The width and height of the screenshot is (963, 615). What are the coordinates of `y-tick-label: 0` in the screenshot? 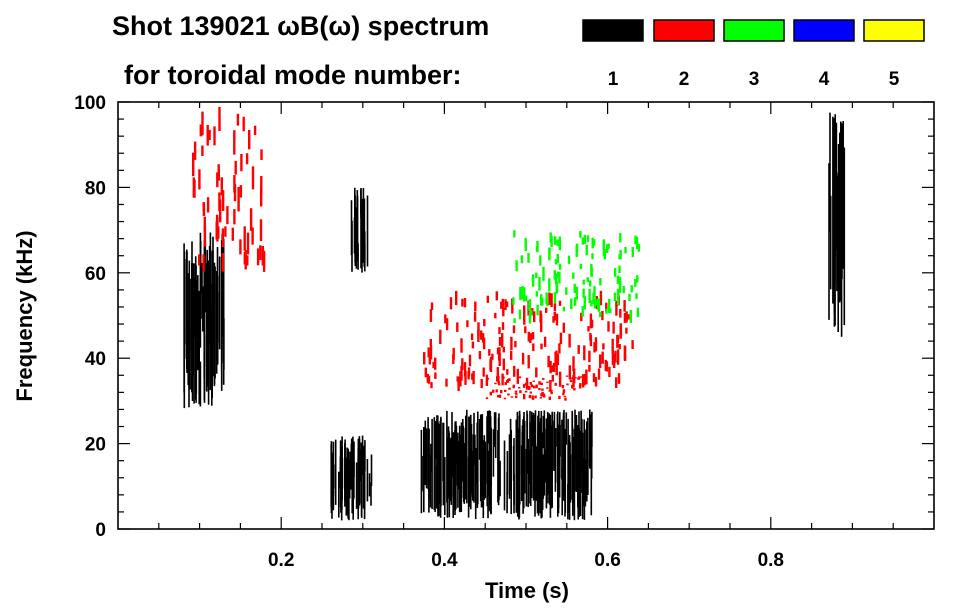 It's located at (100, 530).